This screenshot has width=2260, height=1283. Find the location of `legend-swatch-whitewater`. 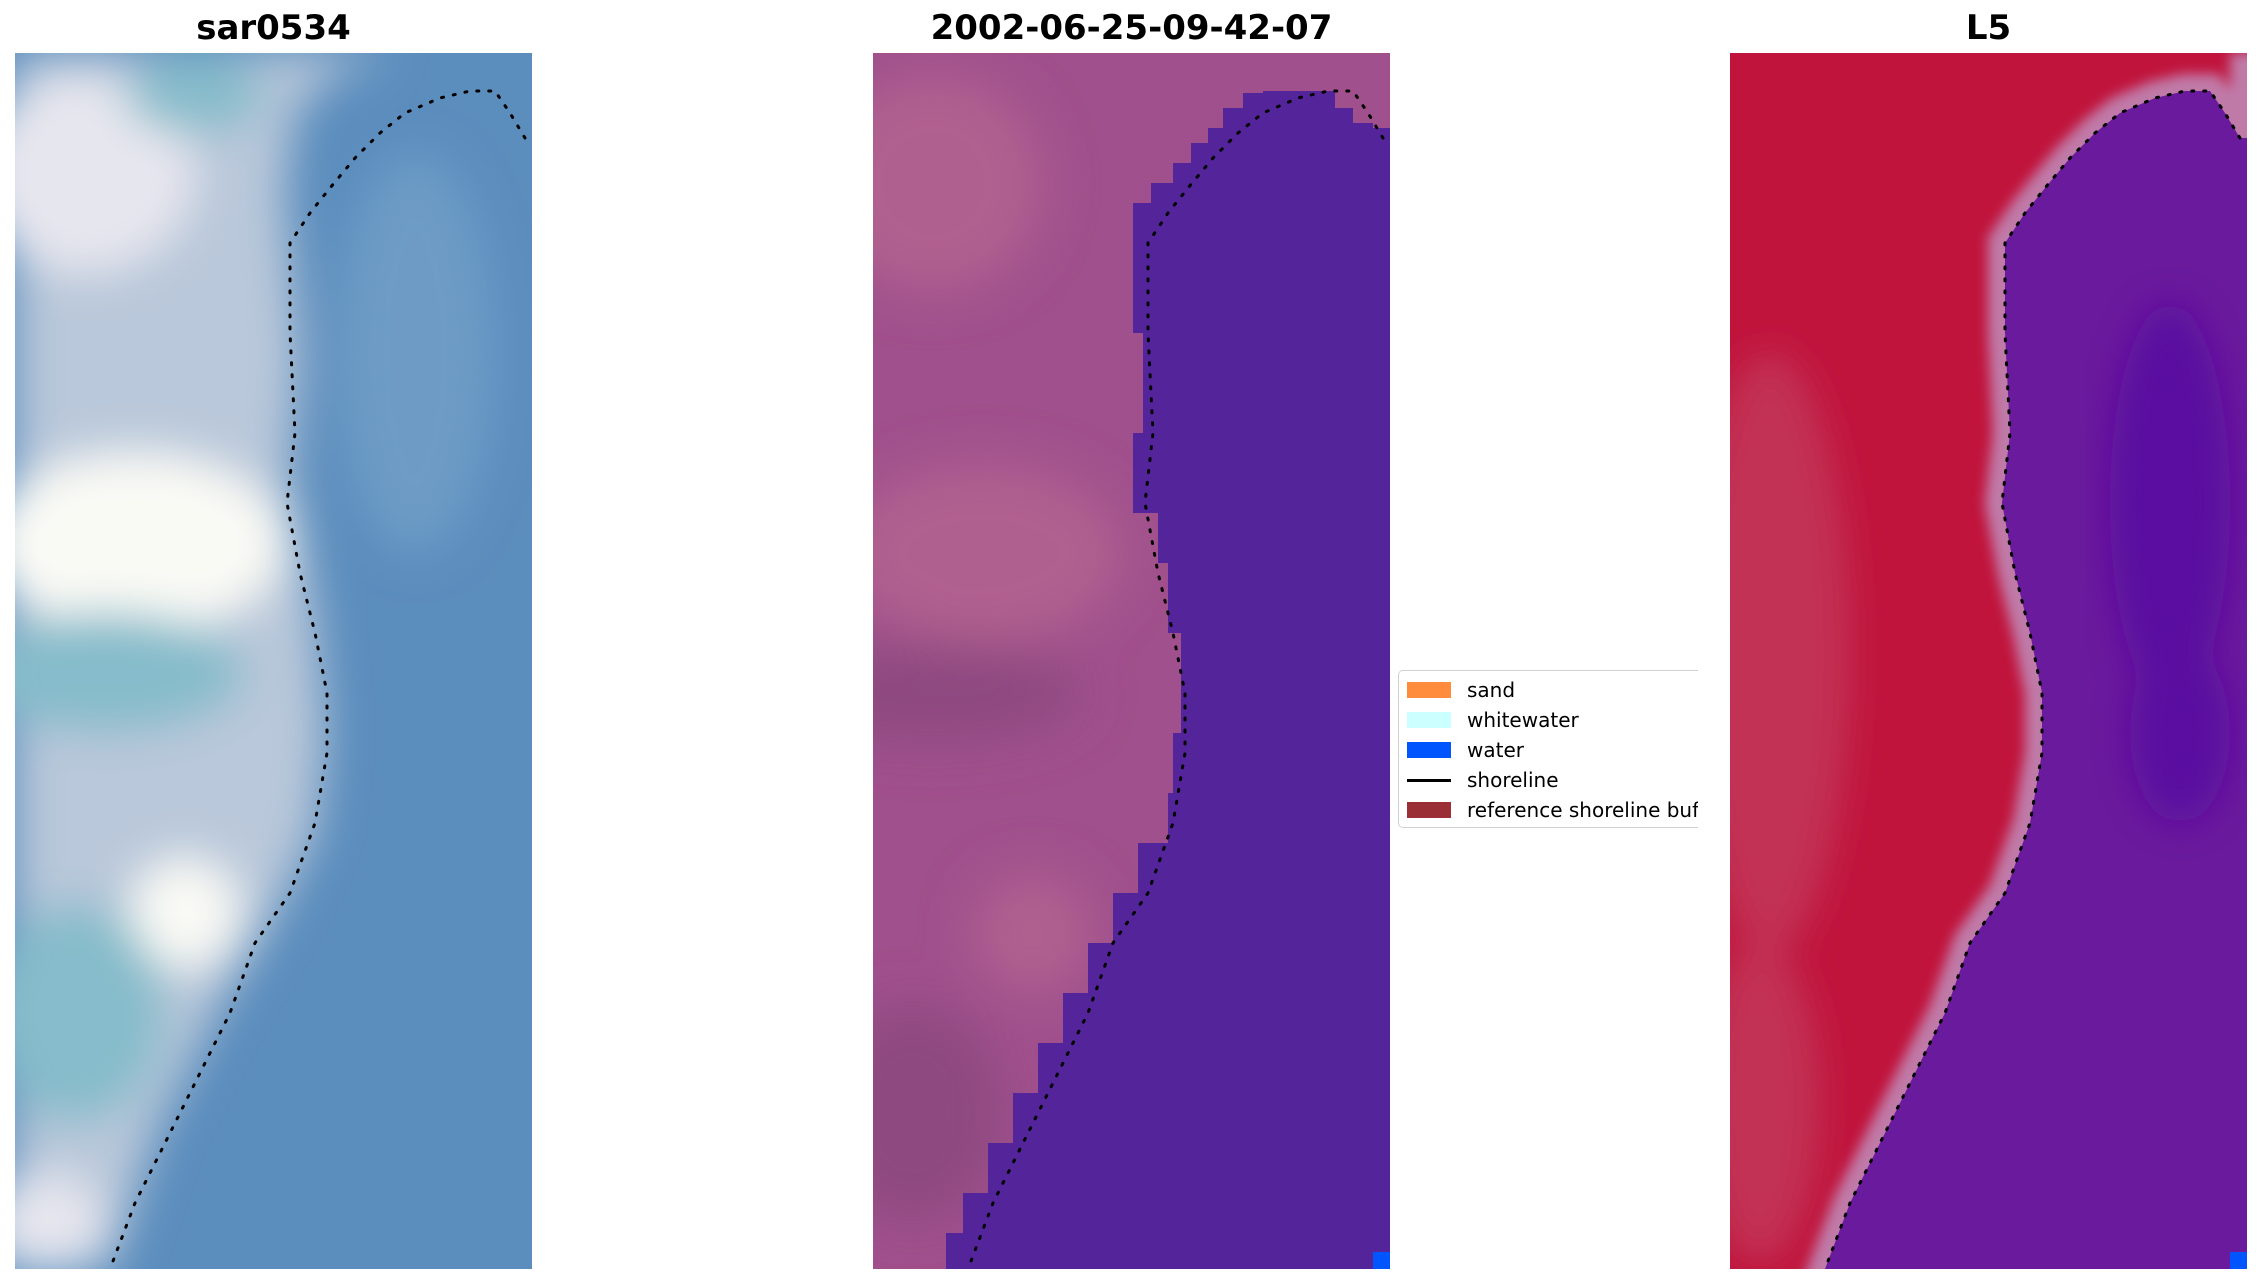

legend-swatch-whitewater is located at coordinates (1429, 720).